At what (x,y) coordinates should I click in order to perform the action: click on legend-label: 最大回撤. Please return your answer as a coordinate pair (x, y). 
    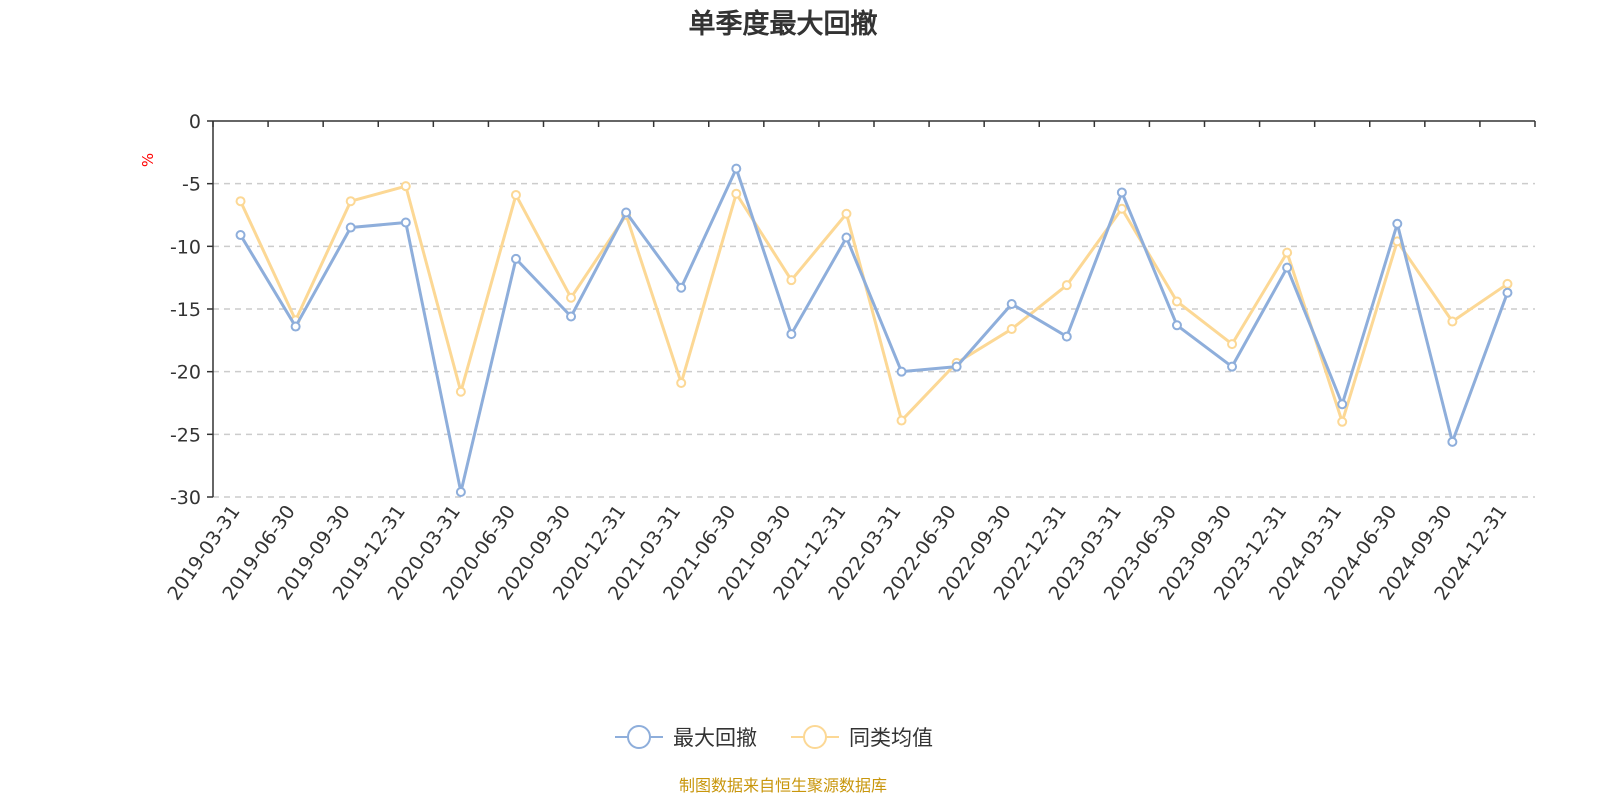
    Looking at the image, I should click on (715, 738).